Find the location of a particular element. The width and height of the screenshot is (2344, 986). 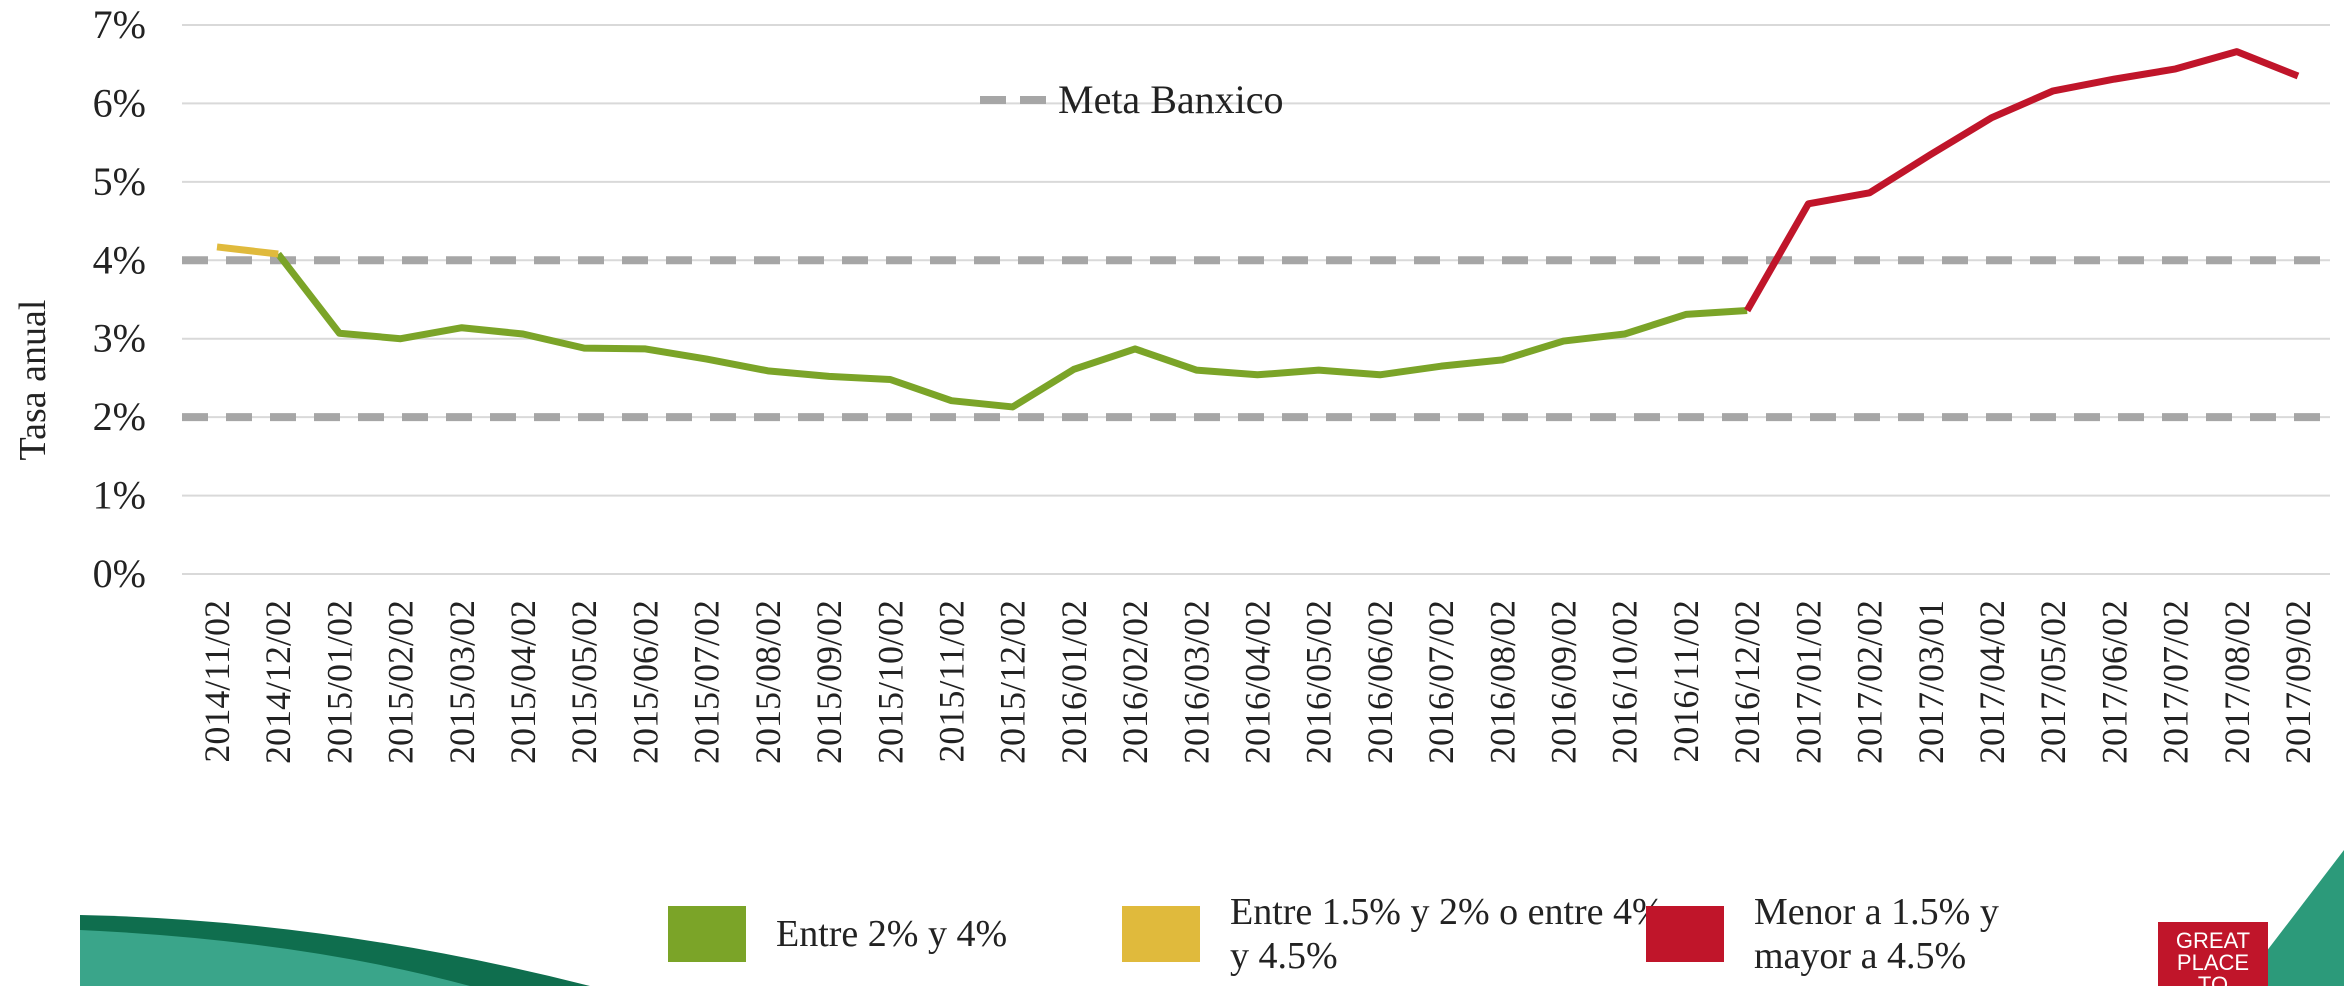

x-tick-label: 2016/04/02 is located at coordinates (1258, 682).